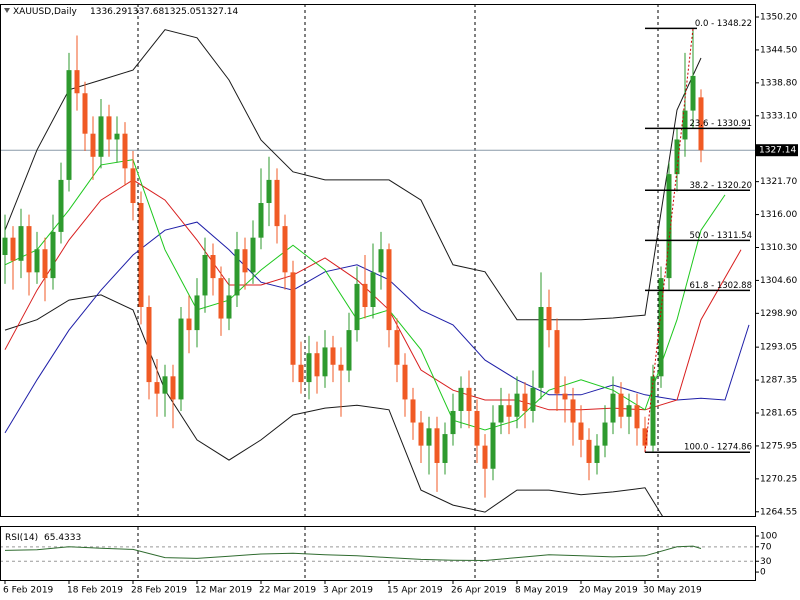 Image resolution: width=800 pixels, height=600 pixels. What do you see at coordinates (778, 348) in the screenshot?
I see `y-tick-label: 1293.05` at bounding box center [778, 348].